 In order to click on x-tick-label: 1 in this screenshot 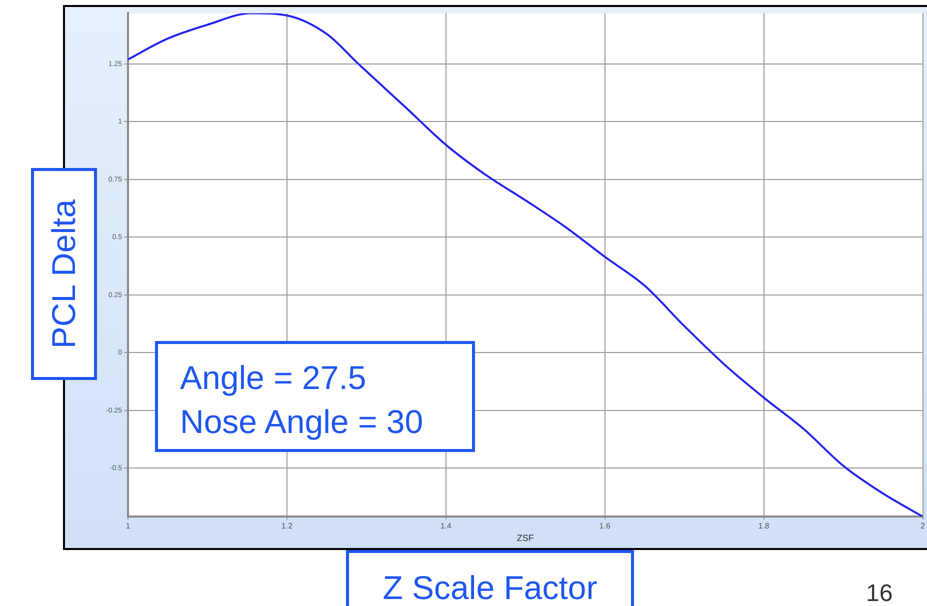, I will do `click(128, 526)`.